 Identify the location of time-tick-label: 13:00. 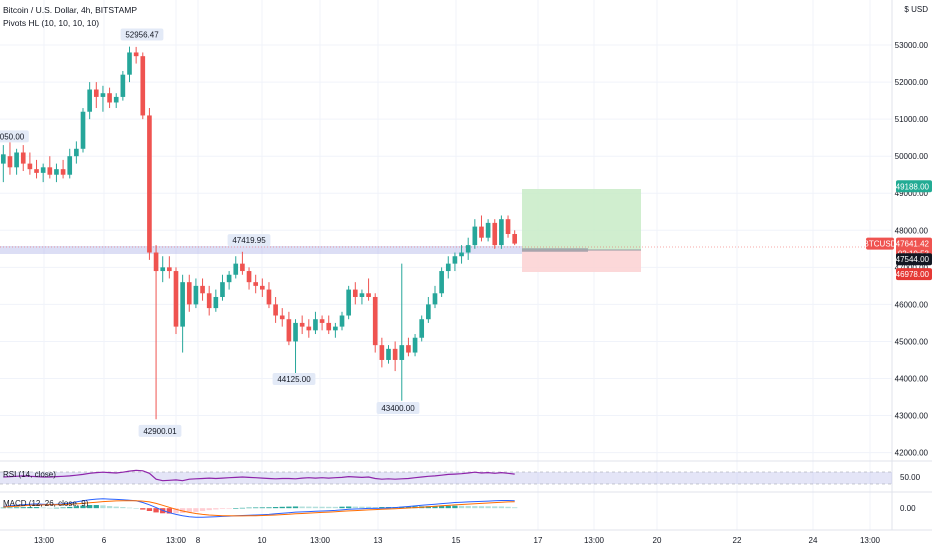
(320, 540).